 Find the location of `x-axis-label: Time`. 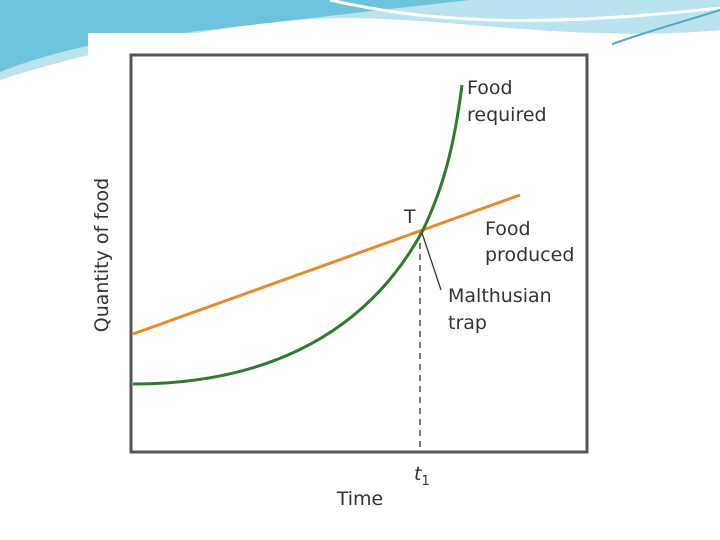

x-axis-label: Time is located at coordinates (360, 499).